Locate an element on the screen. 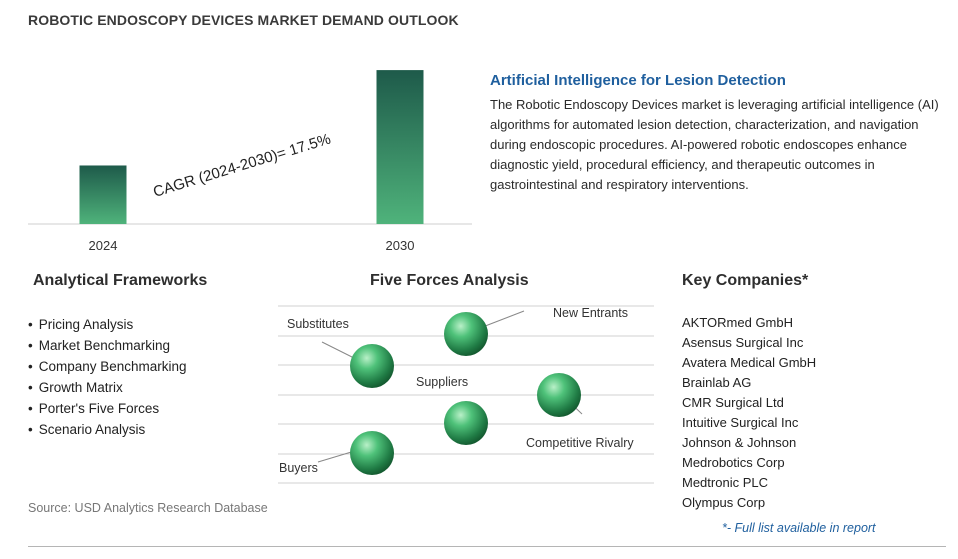  source-note: Source: USD Analytics Research Database is located at coordinates (148, 508).